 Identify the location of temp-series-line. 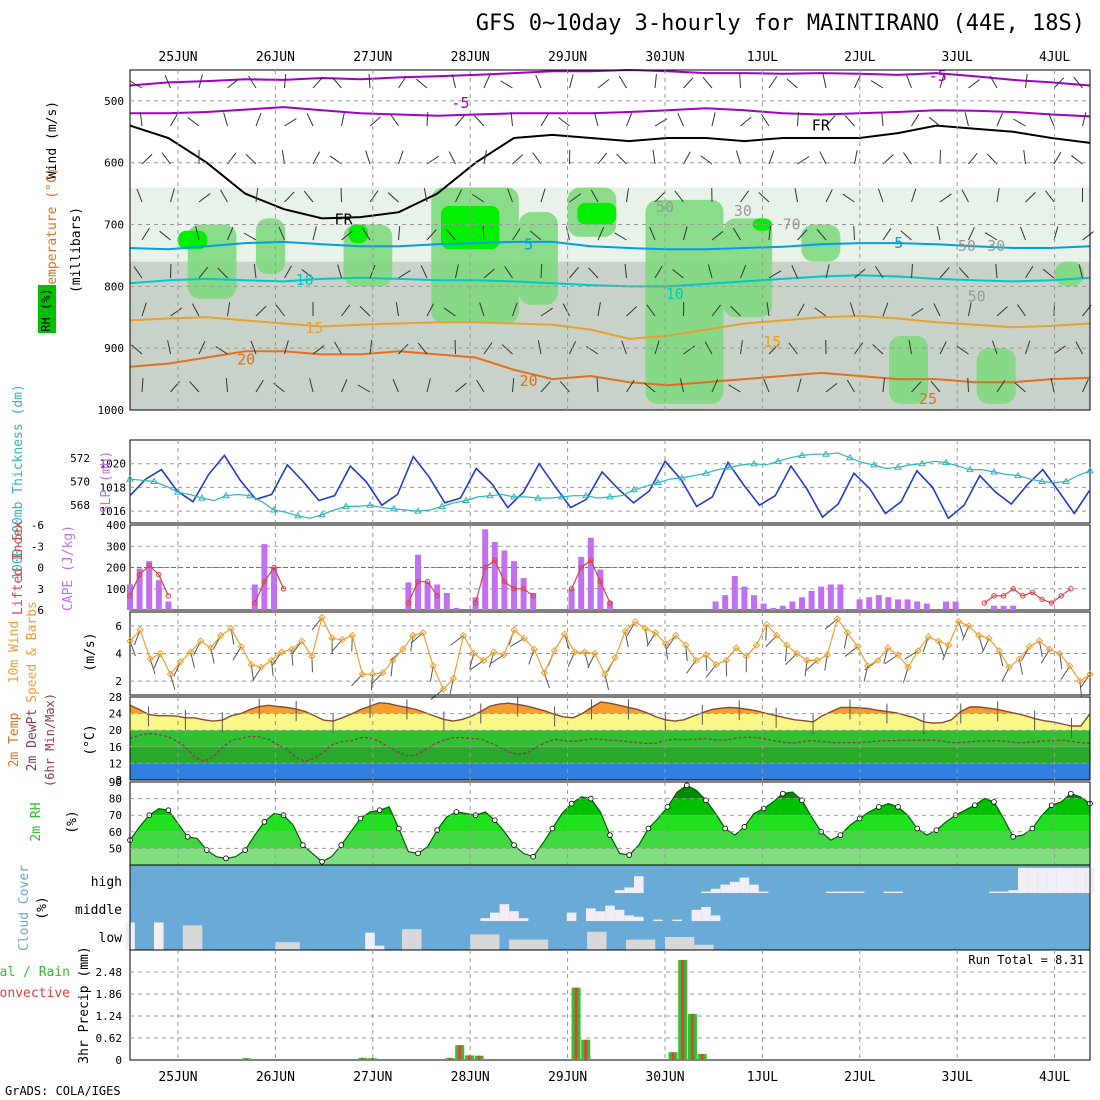
(610, 714).